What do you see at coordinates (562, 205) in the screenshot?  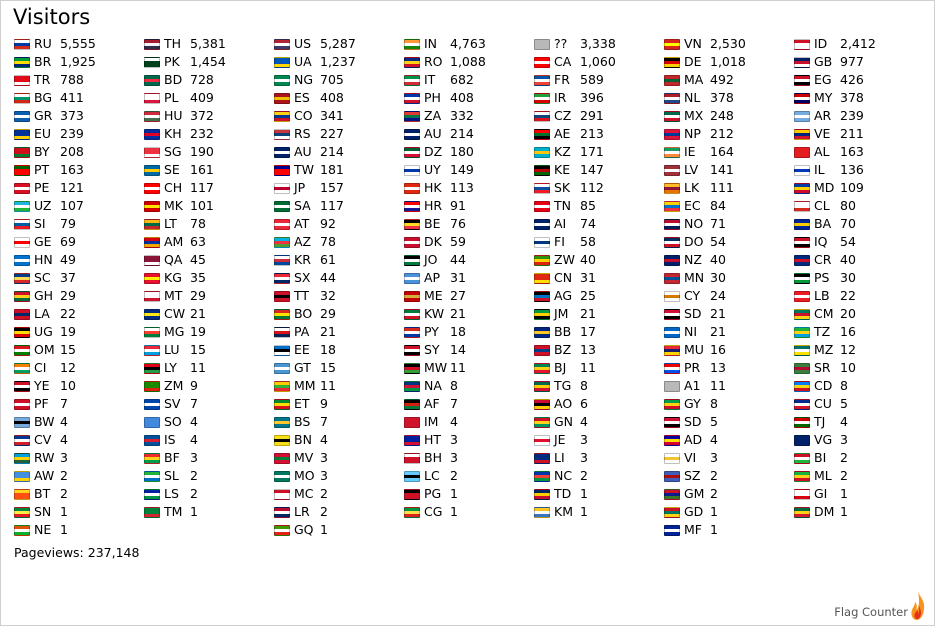 I see `country-code: TN` at bounding box center [562, 205].